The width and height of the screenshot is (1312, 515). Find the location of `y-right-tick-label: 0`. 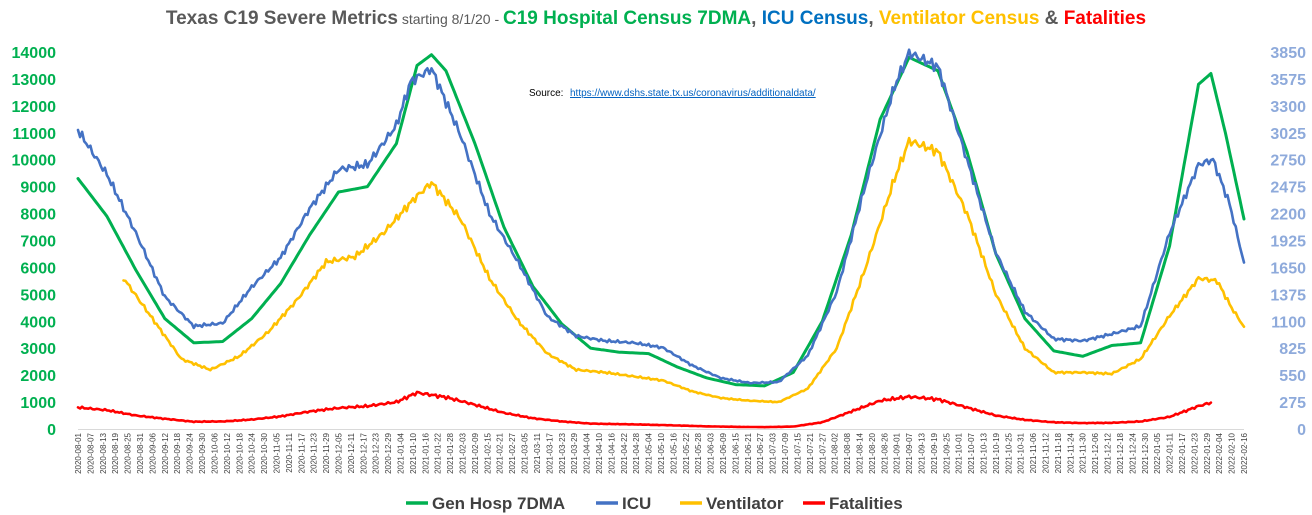

y-right-tick-label: 0 is located at coordinates (1301, 430).